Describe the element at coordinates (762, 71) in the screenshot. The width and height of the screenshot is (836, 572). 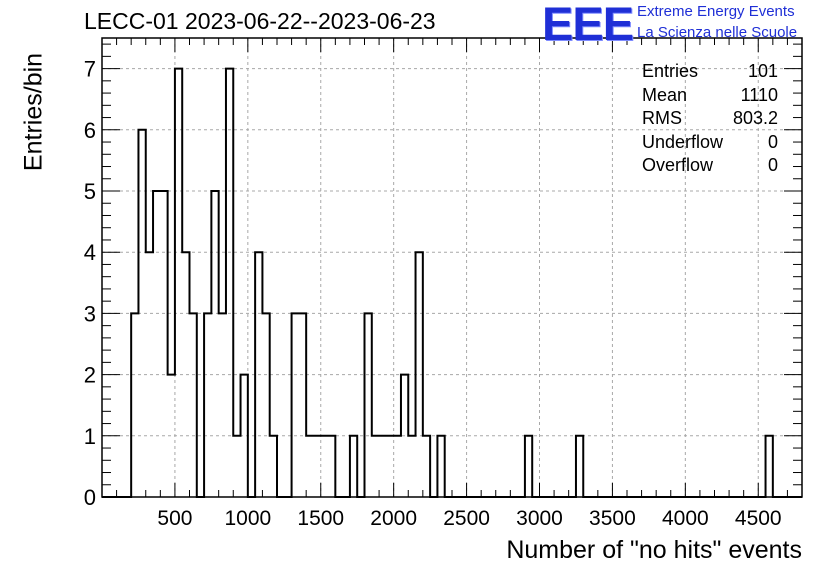
I see `stats-value: 101` at that location.